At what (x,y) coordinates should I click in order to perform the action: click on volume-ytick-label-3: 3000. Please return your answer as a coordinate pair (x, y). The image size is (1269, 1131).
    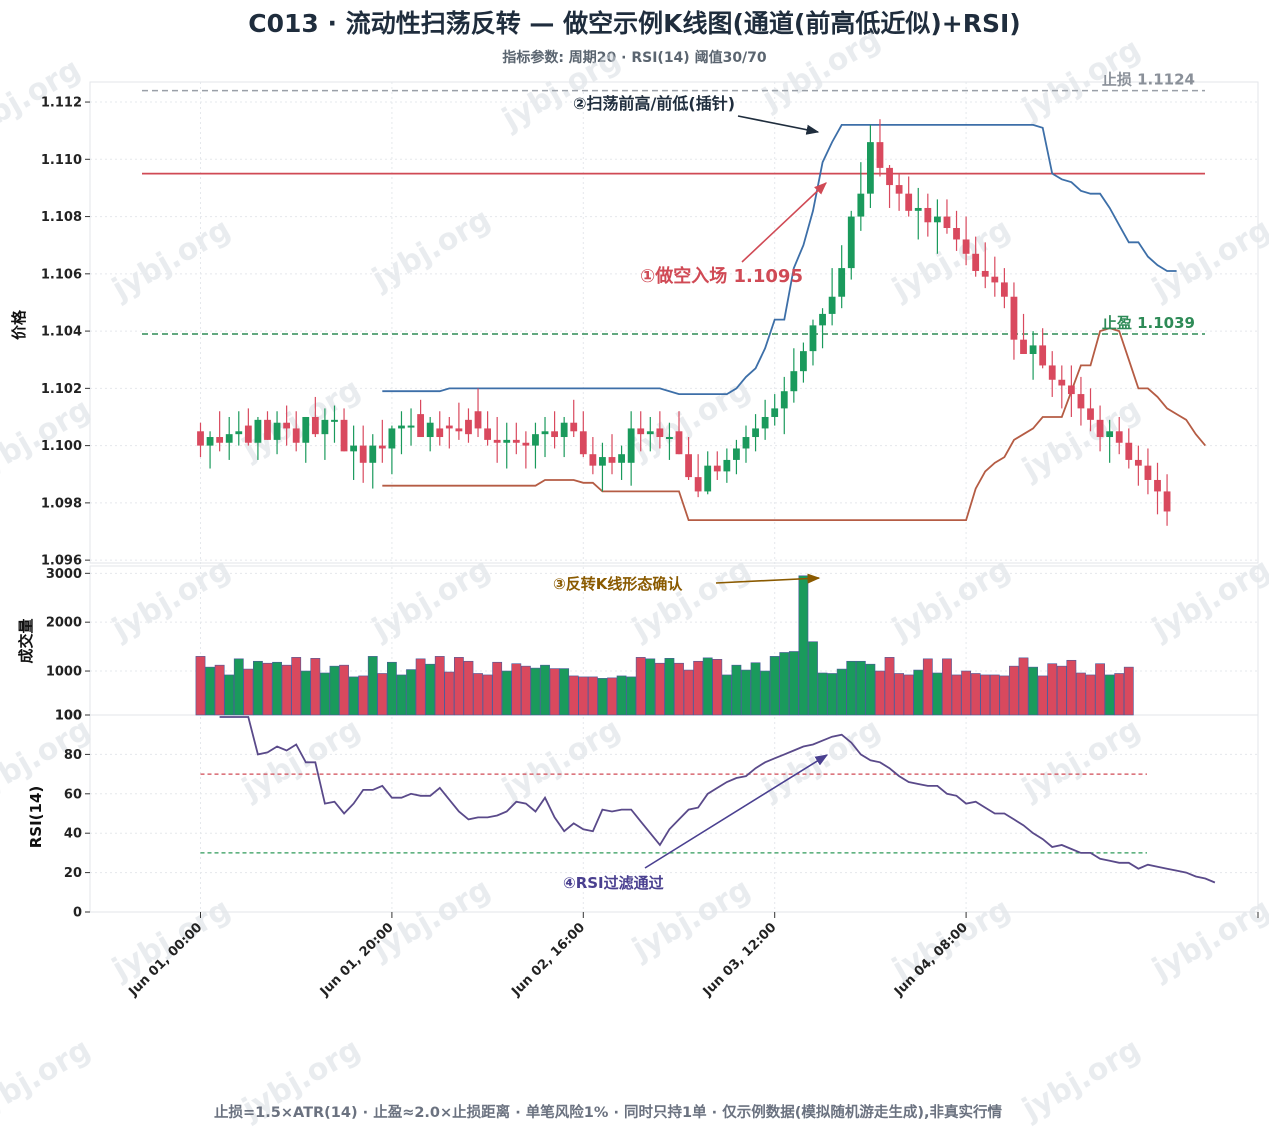
    Looking at the image, I should click on (64, 574).